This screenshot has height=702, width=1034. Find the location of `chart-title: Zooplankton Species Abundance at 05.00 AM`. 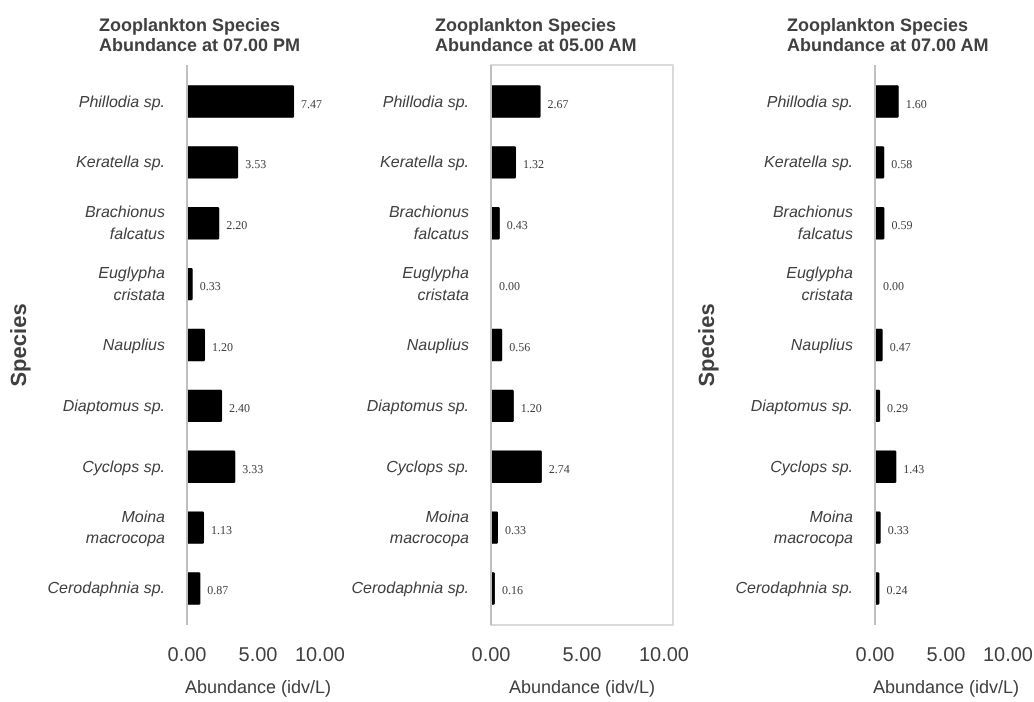

chart-title: Zooplankton Species Abundance at 05.00 AM is located at coordinates (536, 35).